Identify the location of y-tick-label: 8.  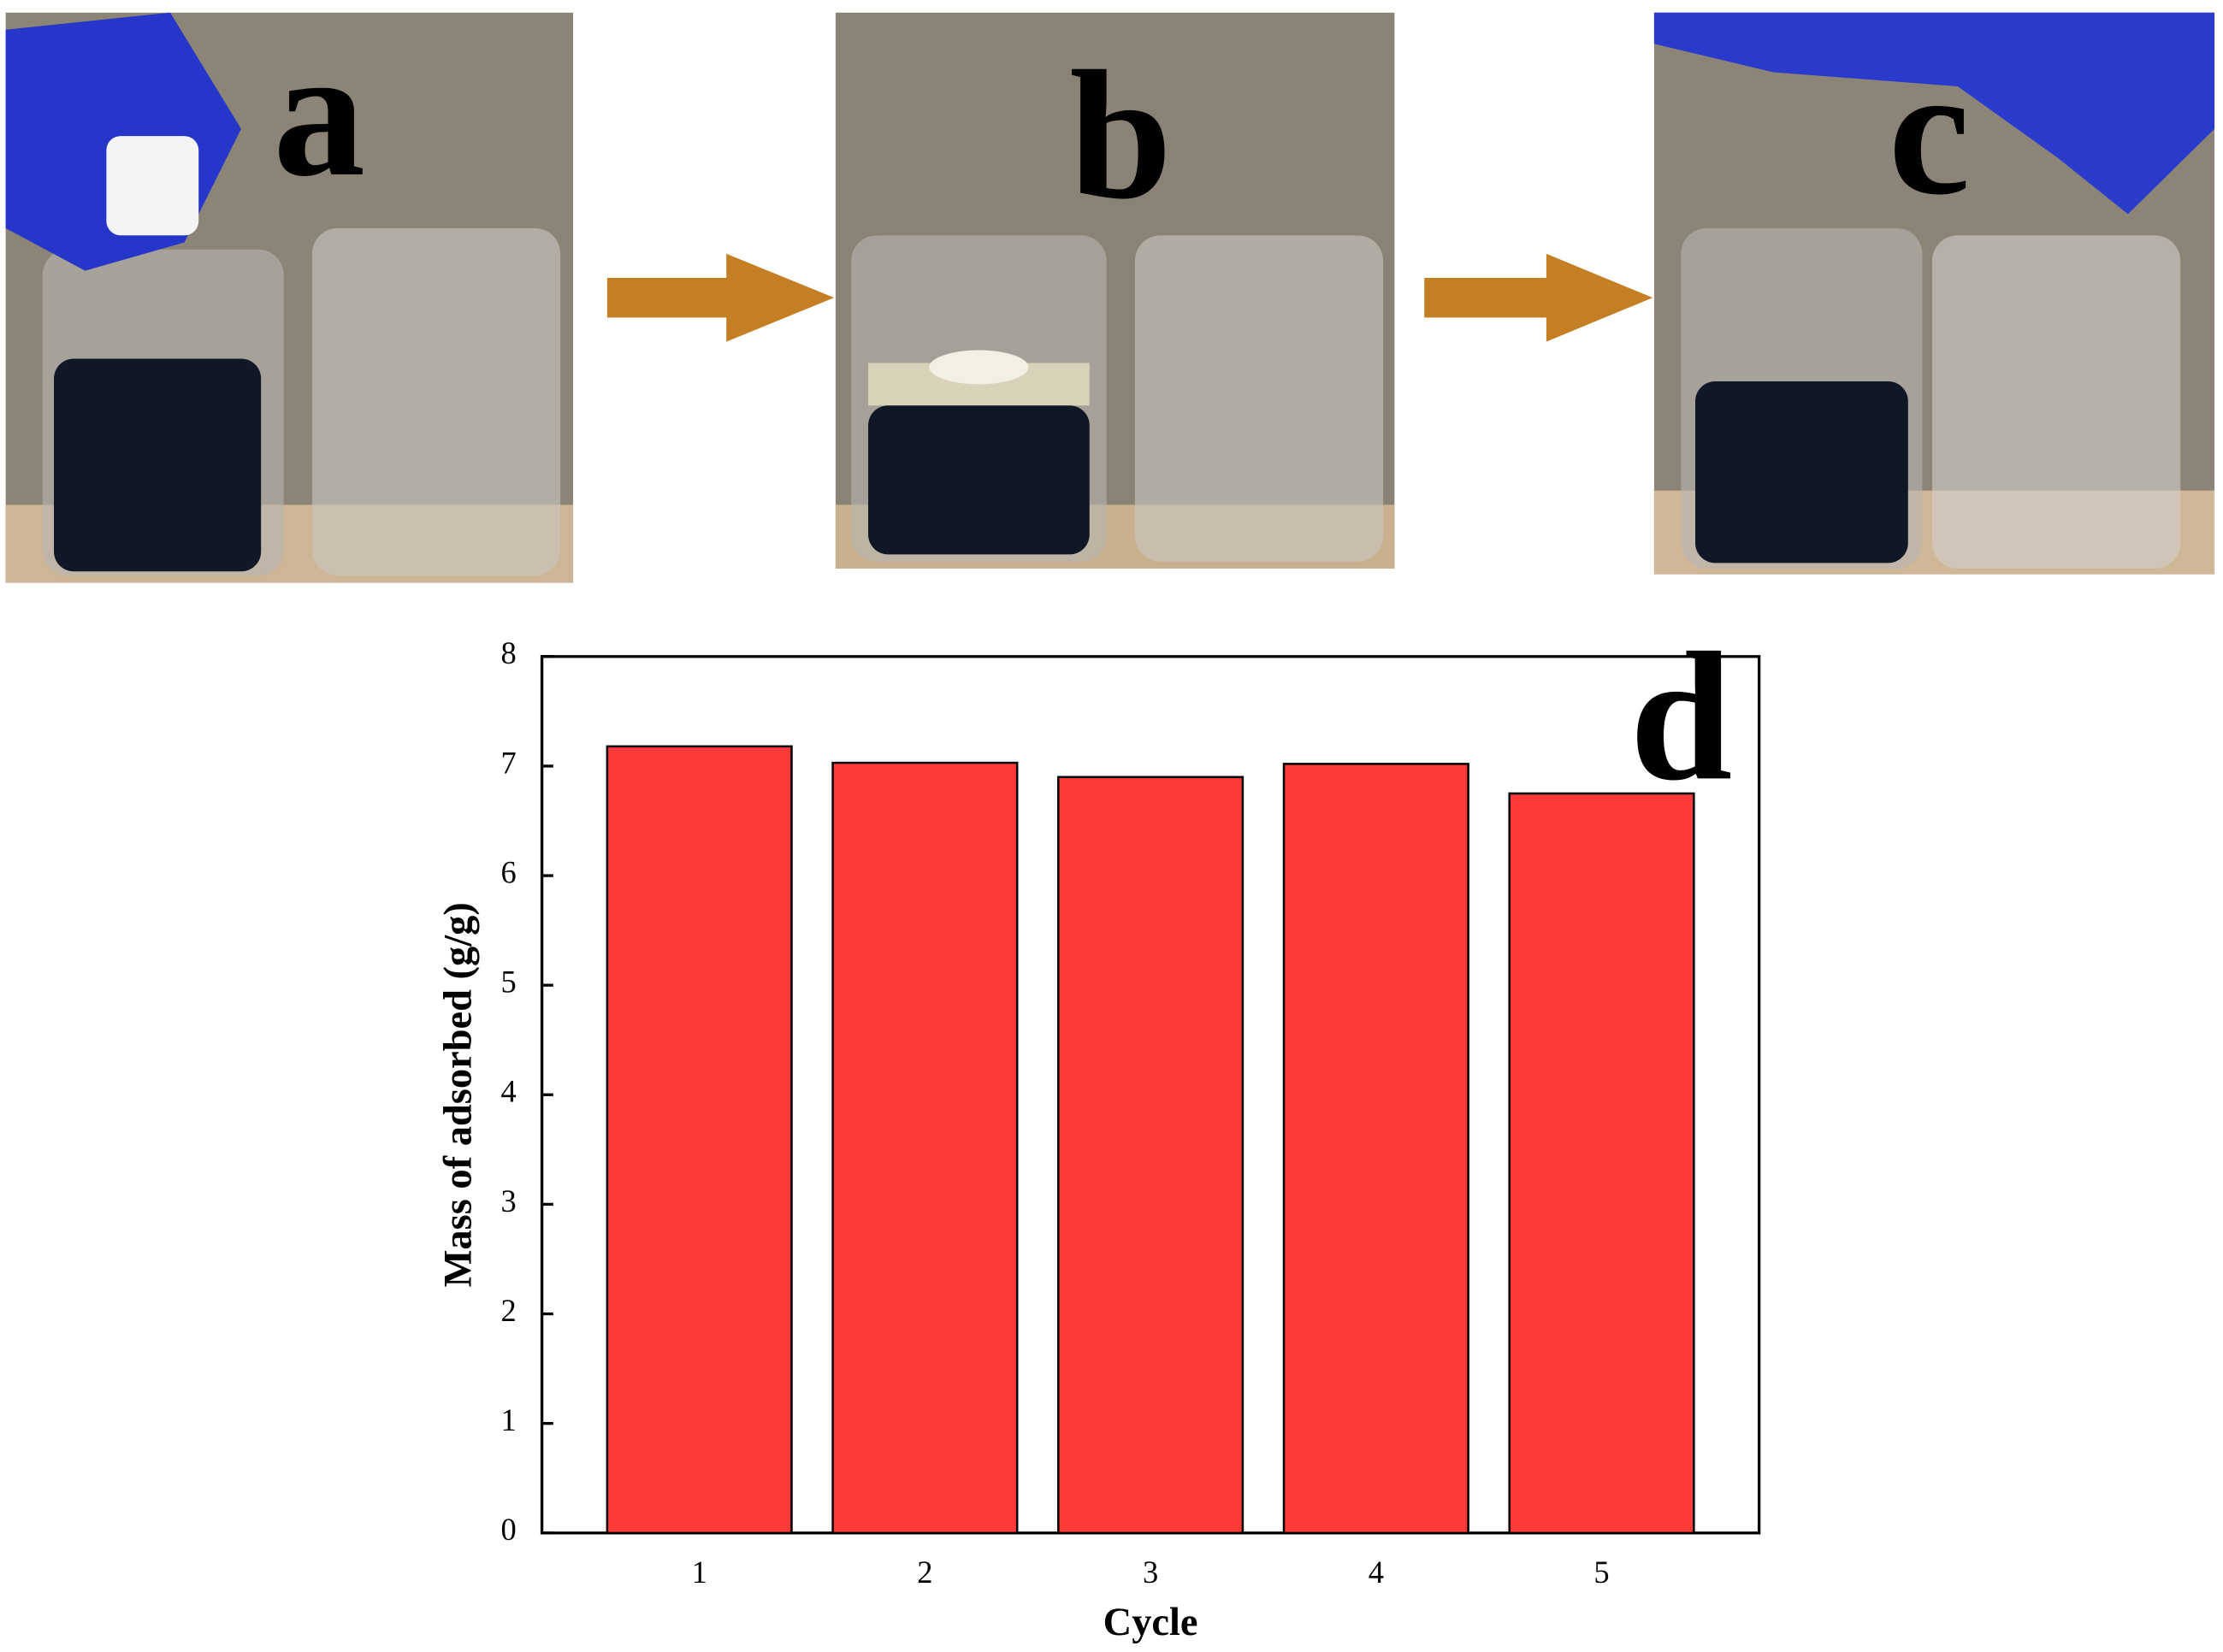
(508, 652).